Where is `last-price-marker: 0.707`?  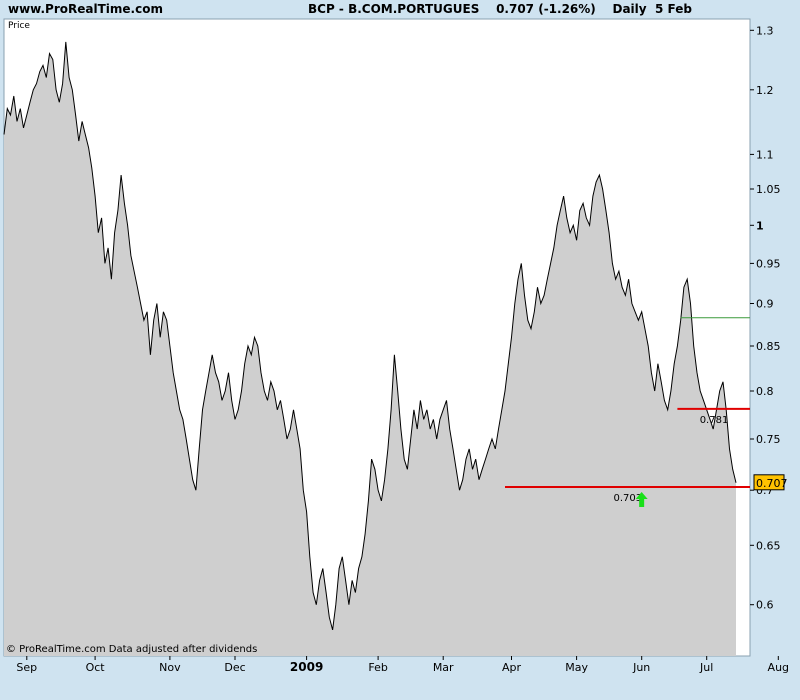
last-price-marker: 0.707 is located at coordinates (770, 482).